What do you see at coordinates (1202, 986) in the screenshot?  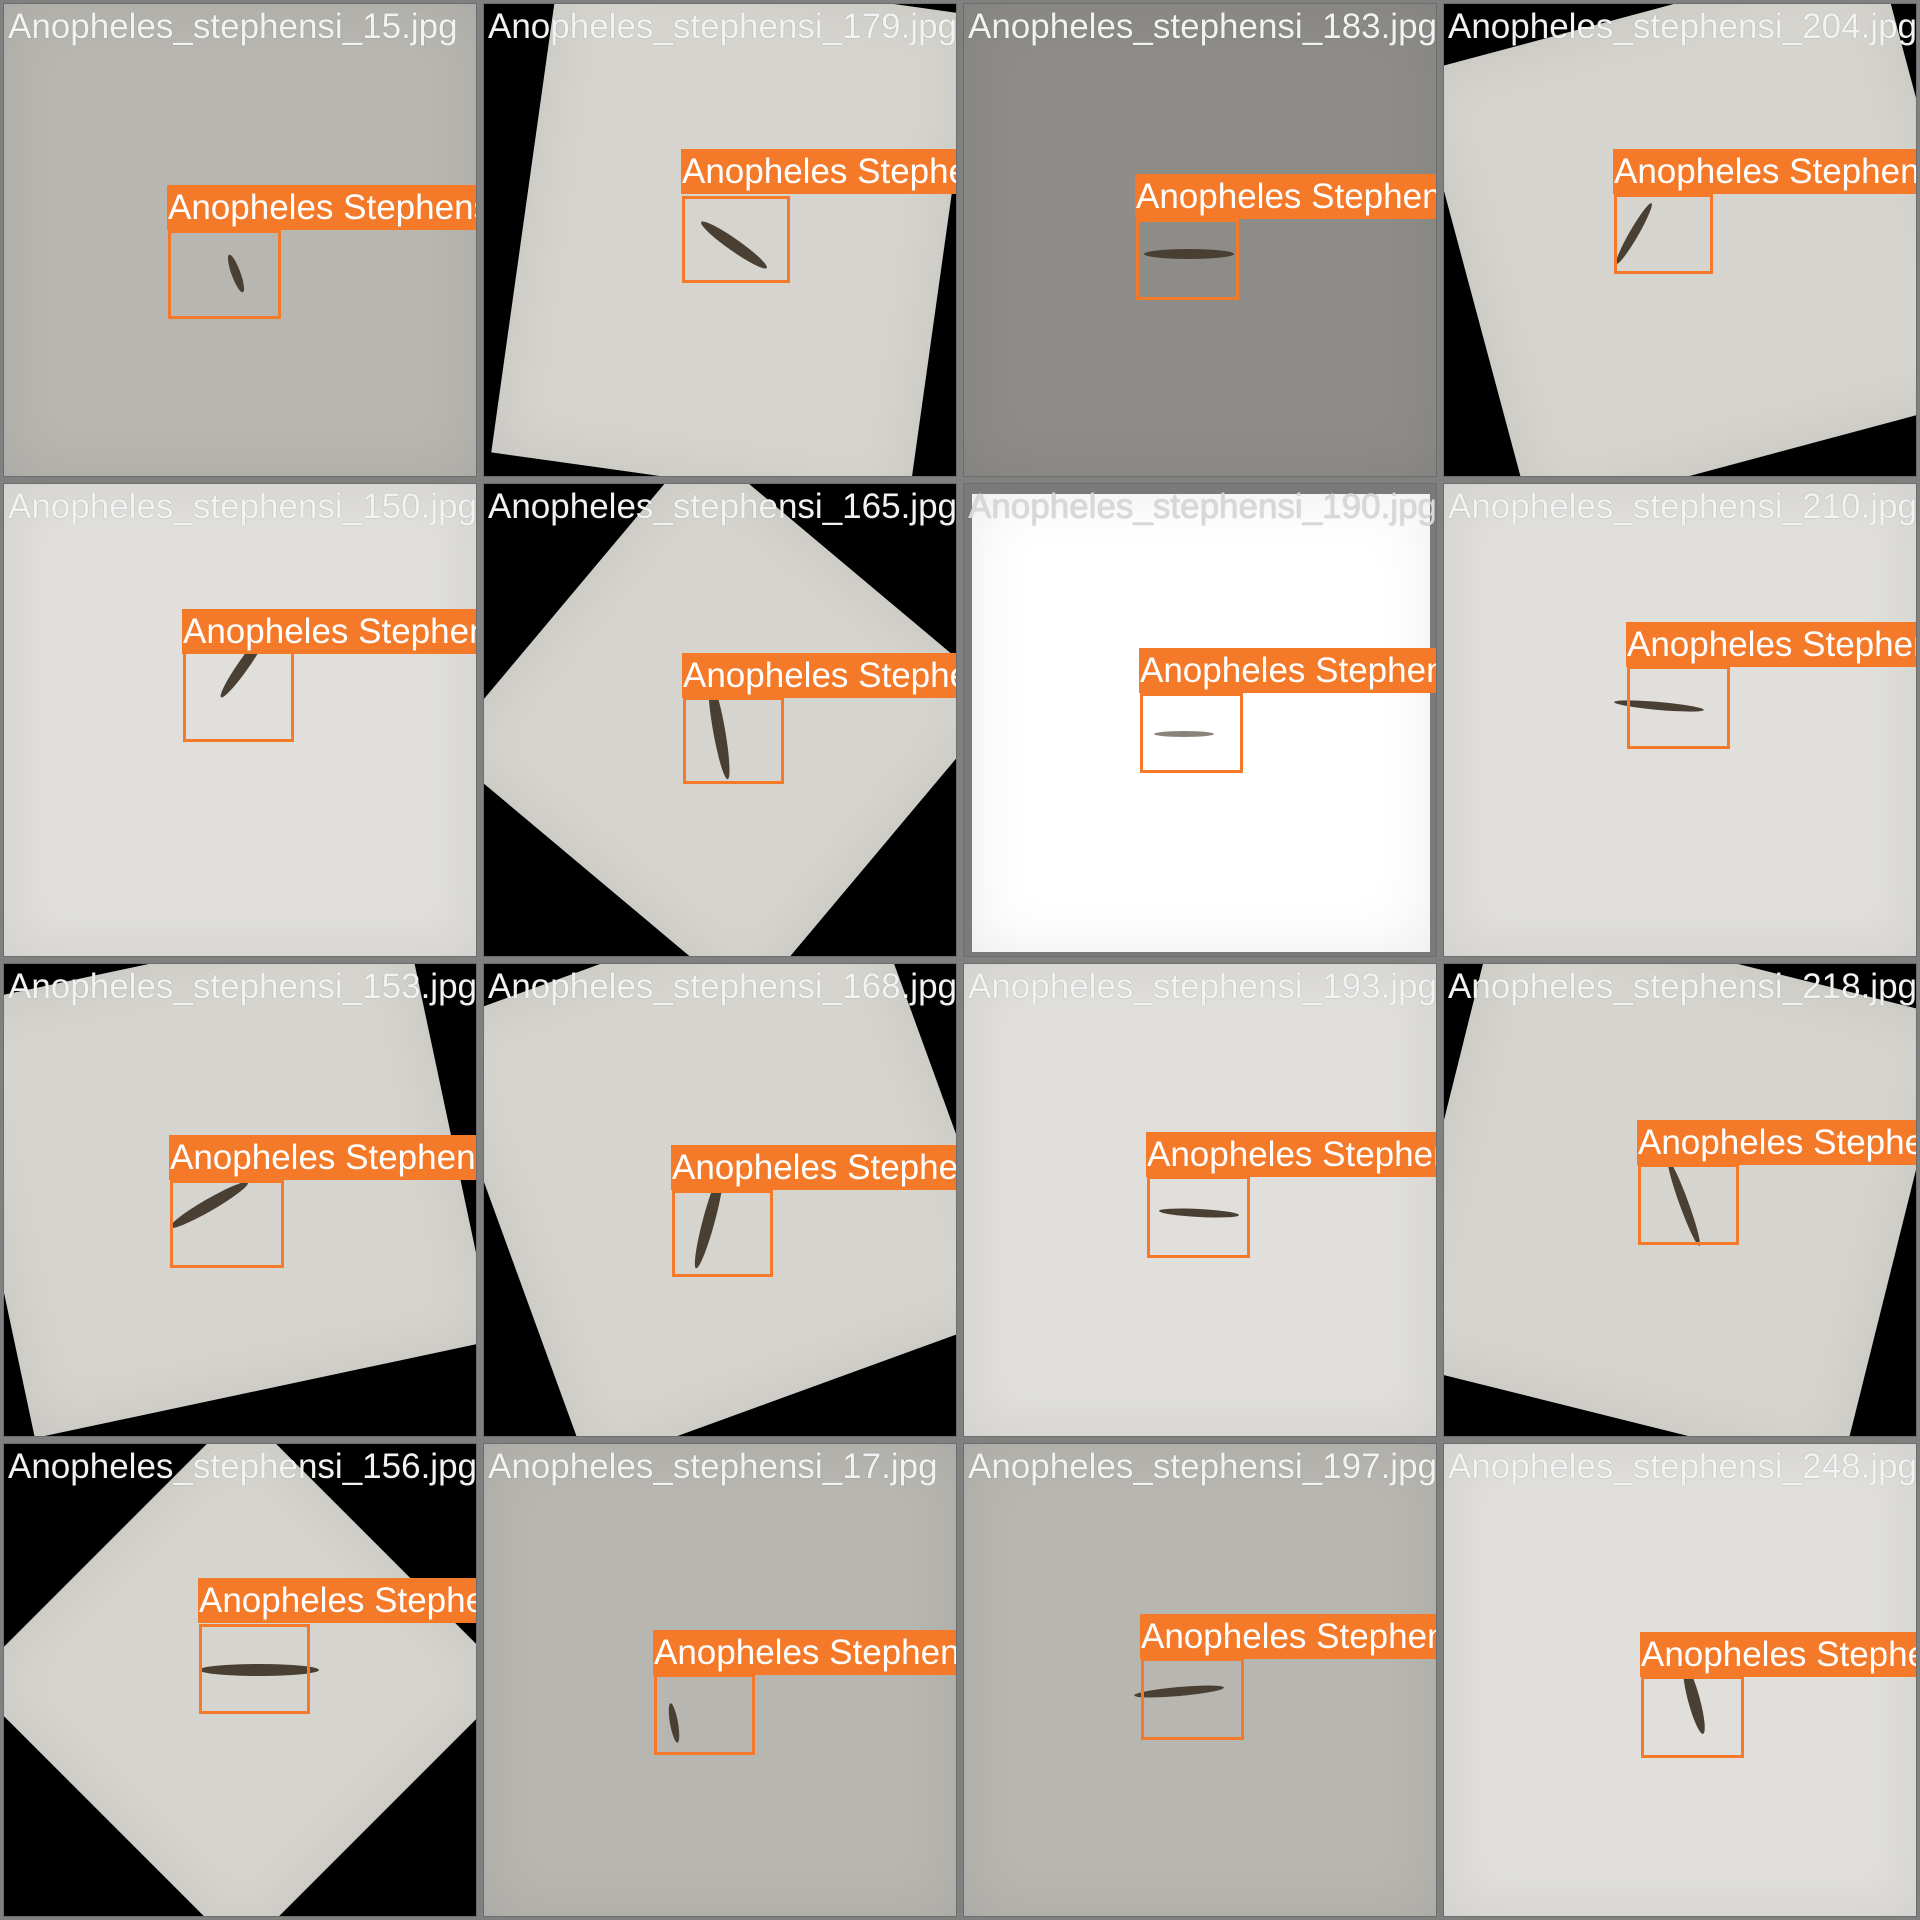 I see `file-name: Anopheles_stephensi_193.jpg` at bounding box center [1202, 986].